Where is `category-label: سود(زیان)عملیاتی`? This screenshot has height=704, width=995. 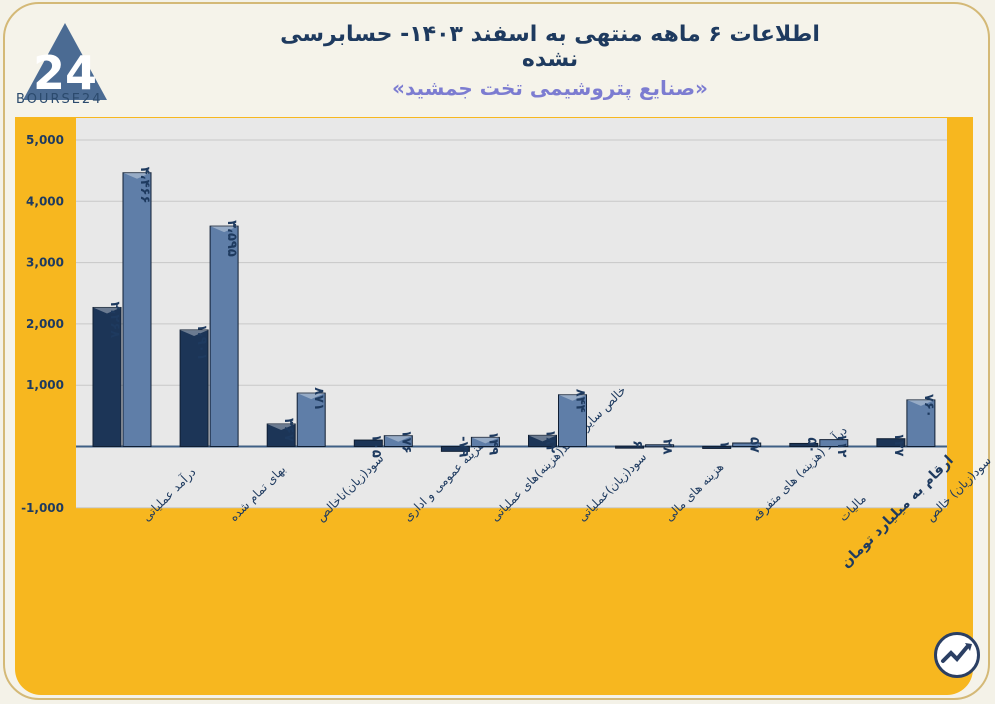 category-label: سود(زیان)عملیاتی is located at coordinates (612, 487).